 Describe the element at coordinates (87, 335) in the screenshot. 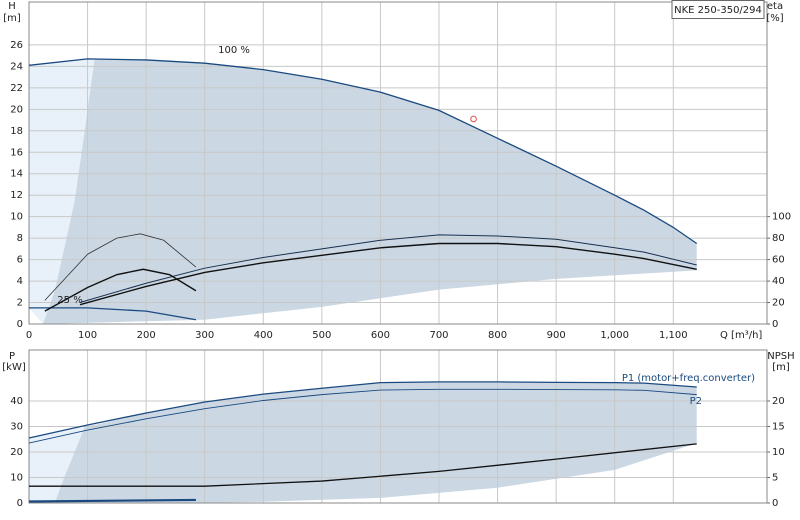

I see `x-tick-label: 100` at that location.